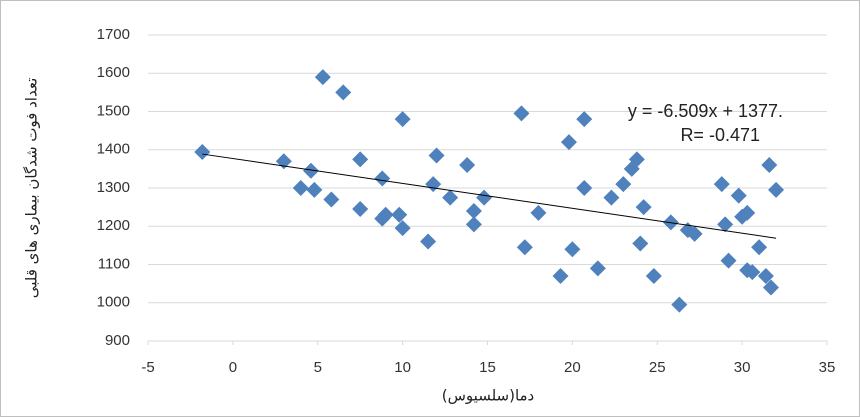 The width and height of the screenshot is (860, 417). Describe the element at coordinates (487, 367) in the screenshot. I see `x-tick-label: 15` at that location.